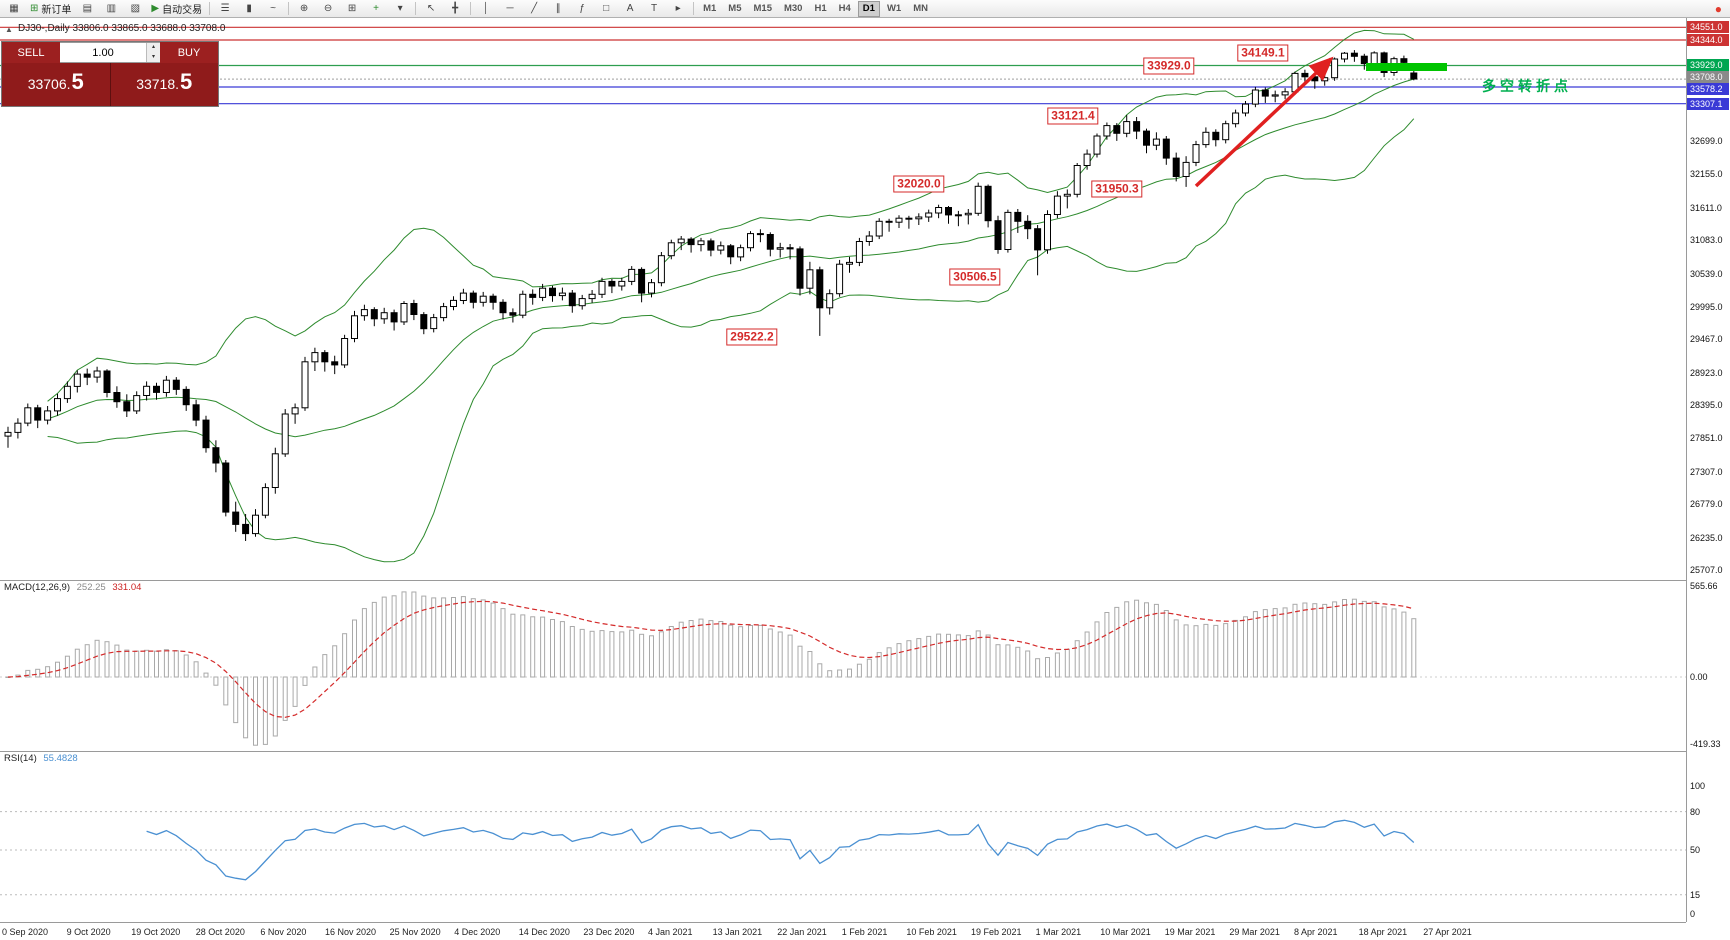 The width and height of the screenshot is (1730, 940). I want to click on market-watch-icon: ▥, so click(111, 8).